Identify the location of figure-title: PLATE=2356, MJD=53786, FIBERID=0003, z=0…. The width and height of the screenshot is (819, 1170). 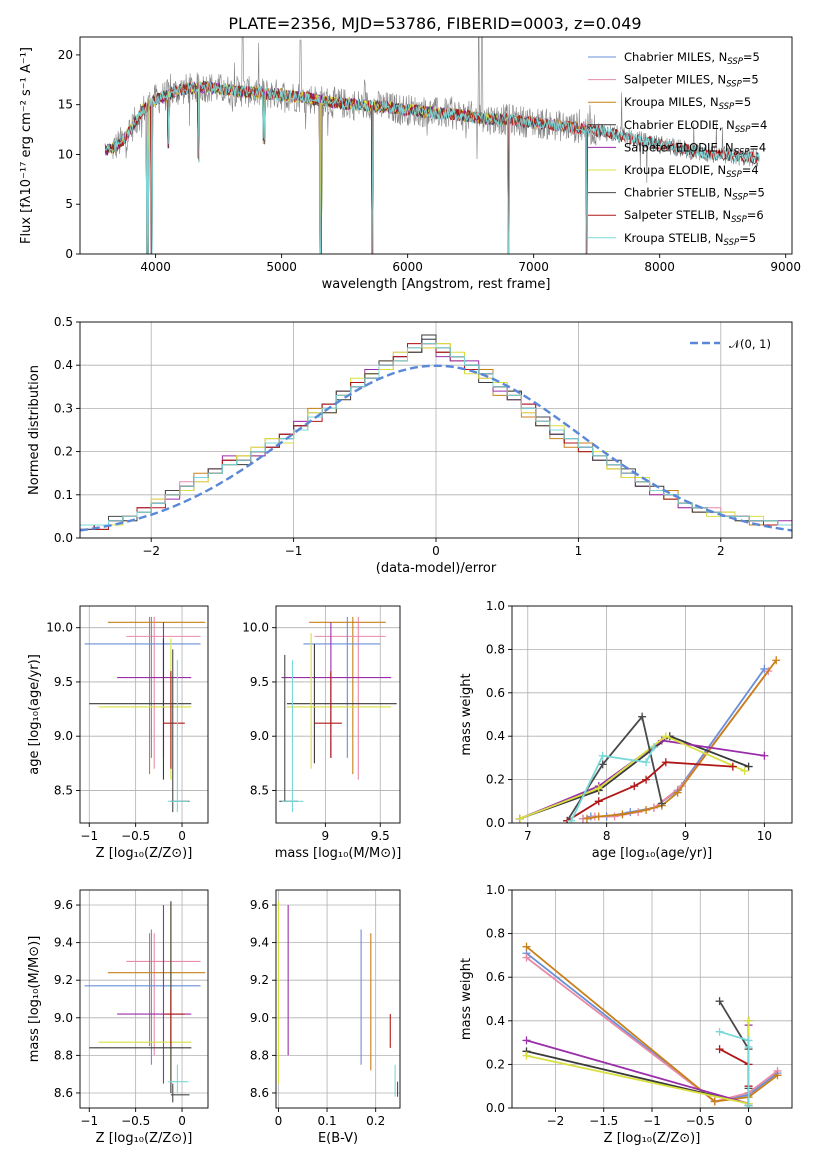
(434, 23).